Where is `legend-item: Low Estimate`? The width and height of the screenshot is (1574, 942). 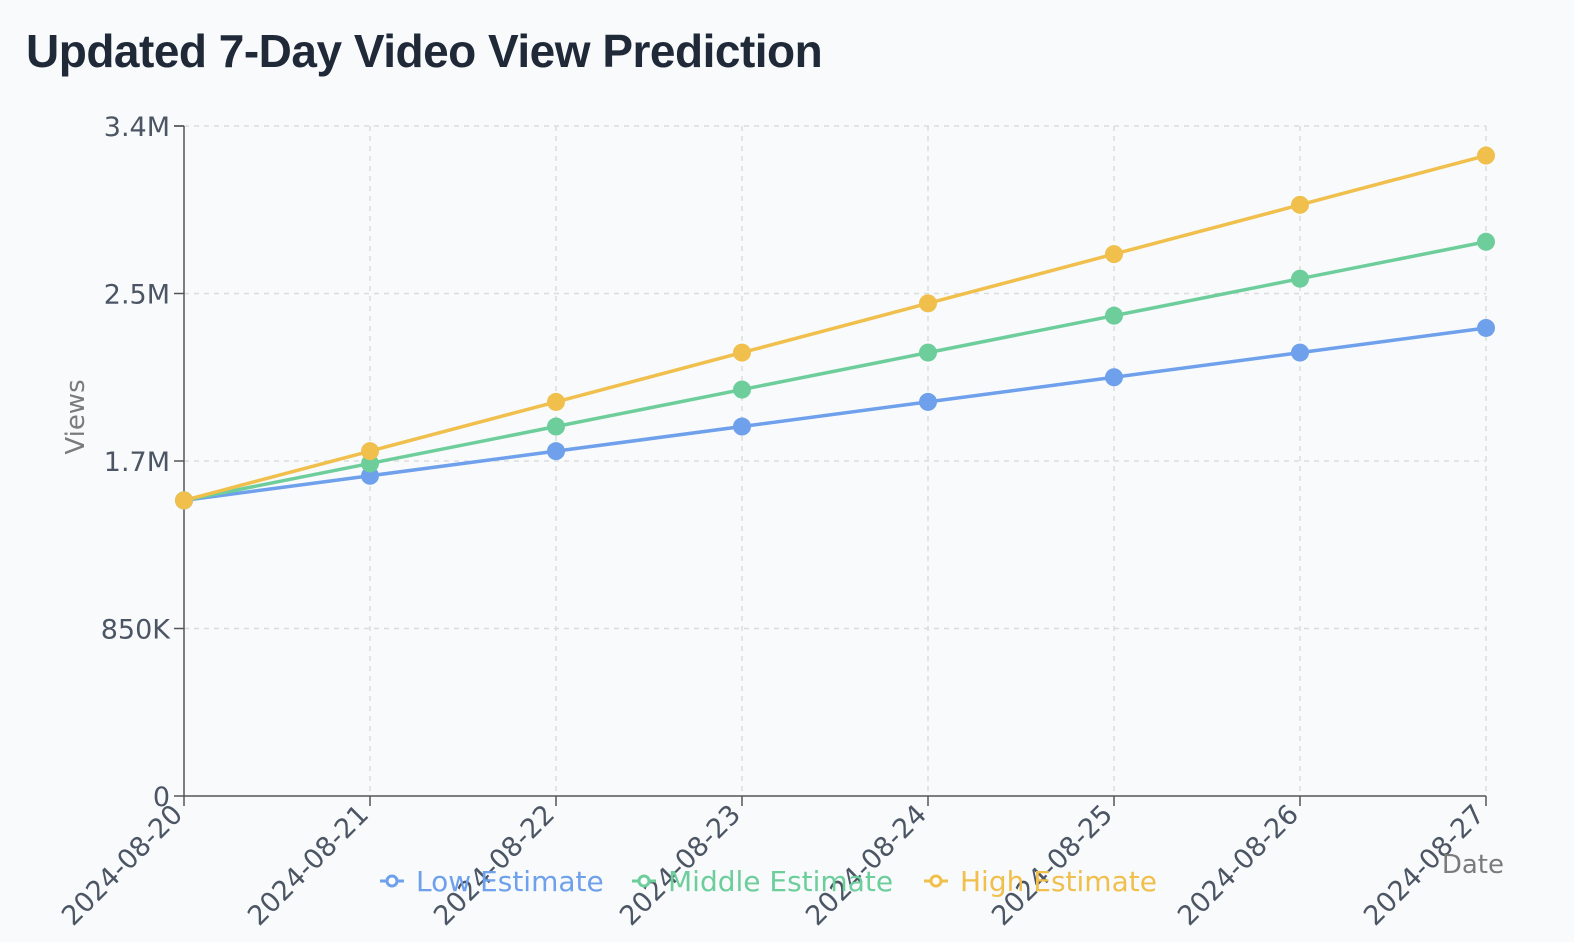
legend-item: Low Estimate is located at coordinates (492, 881).